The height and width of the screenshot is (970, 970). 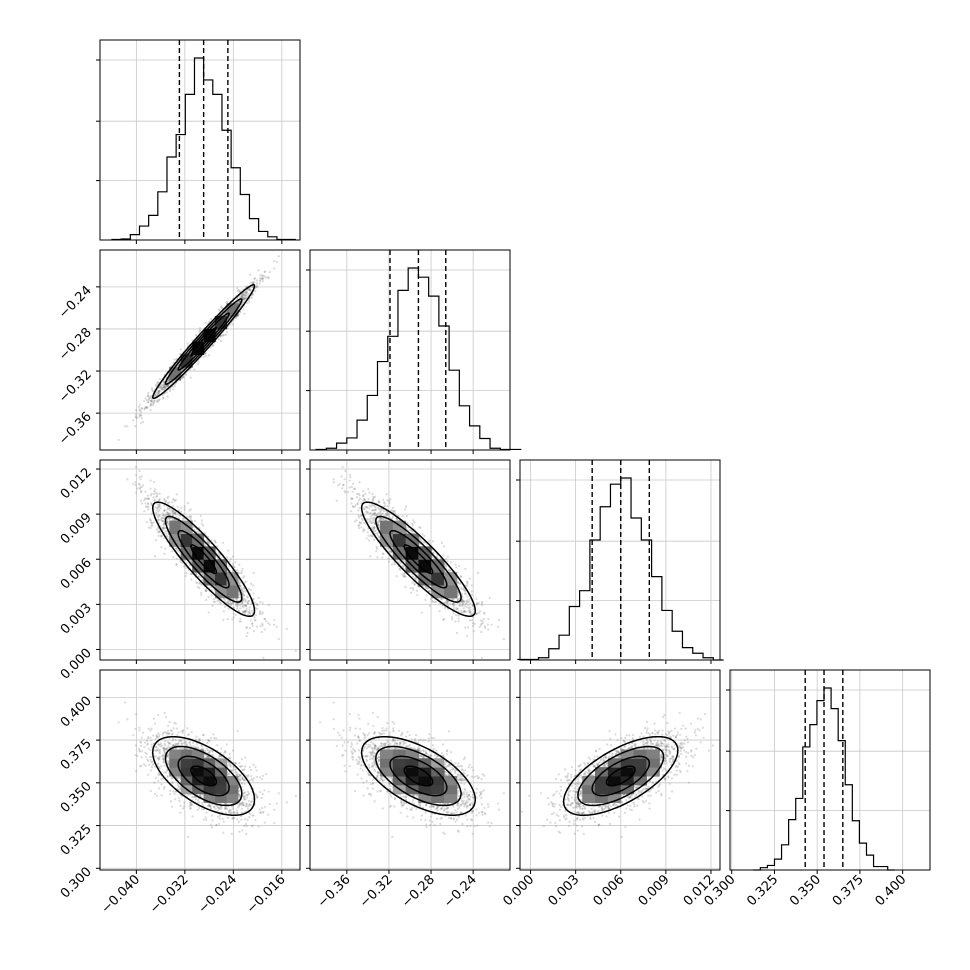 I want to click on contour-line, so click(x=204, y=559).